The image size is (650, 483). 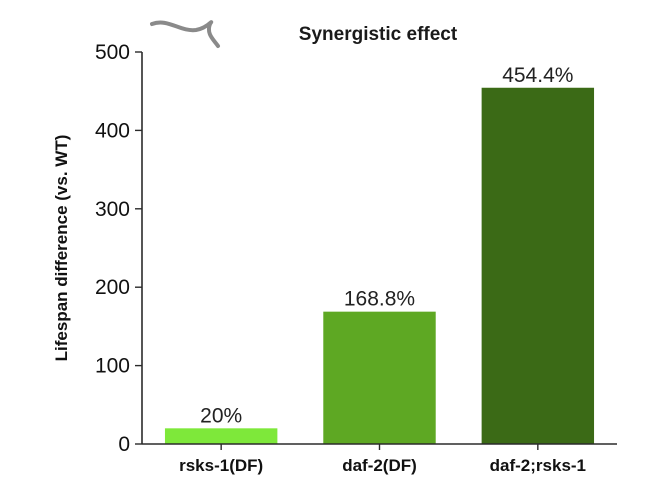 I want to click on y-tick-label: 500, so click(x=112, y=52).